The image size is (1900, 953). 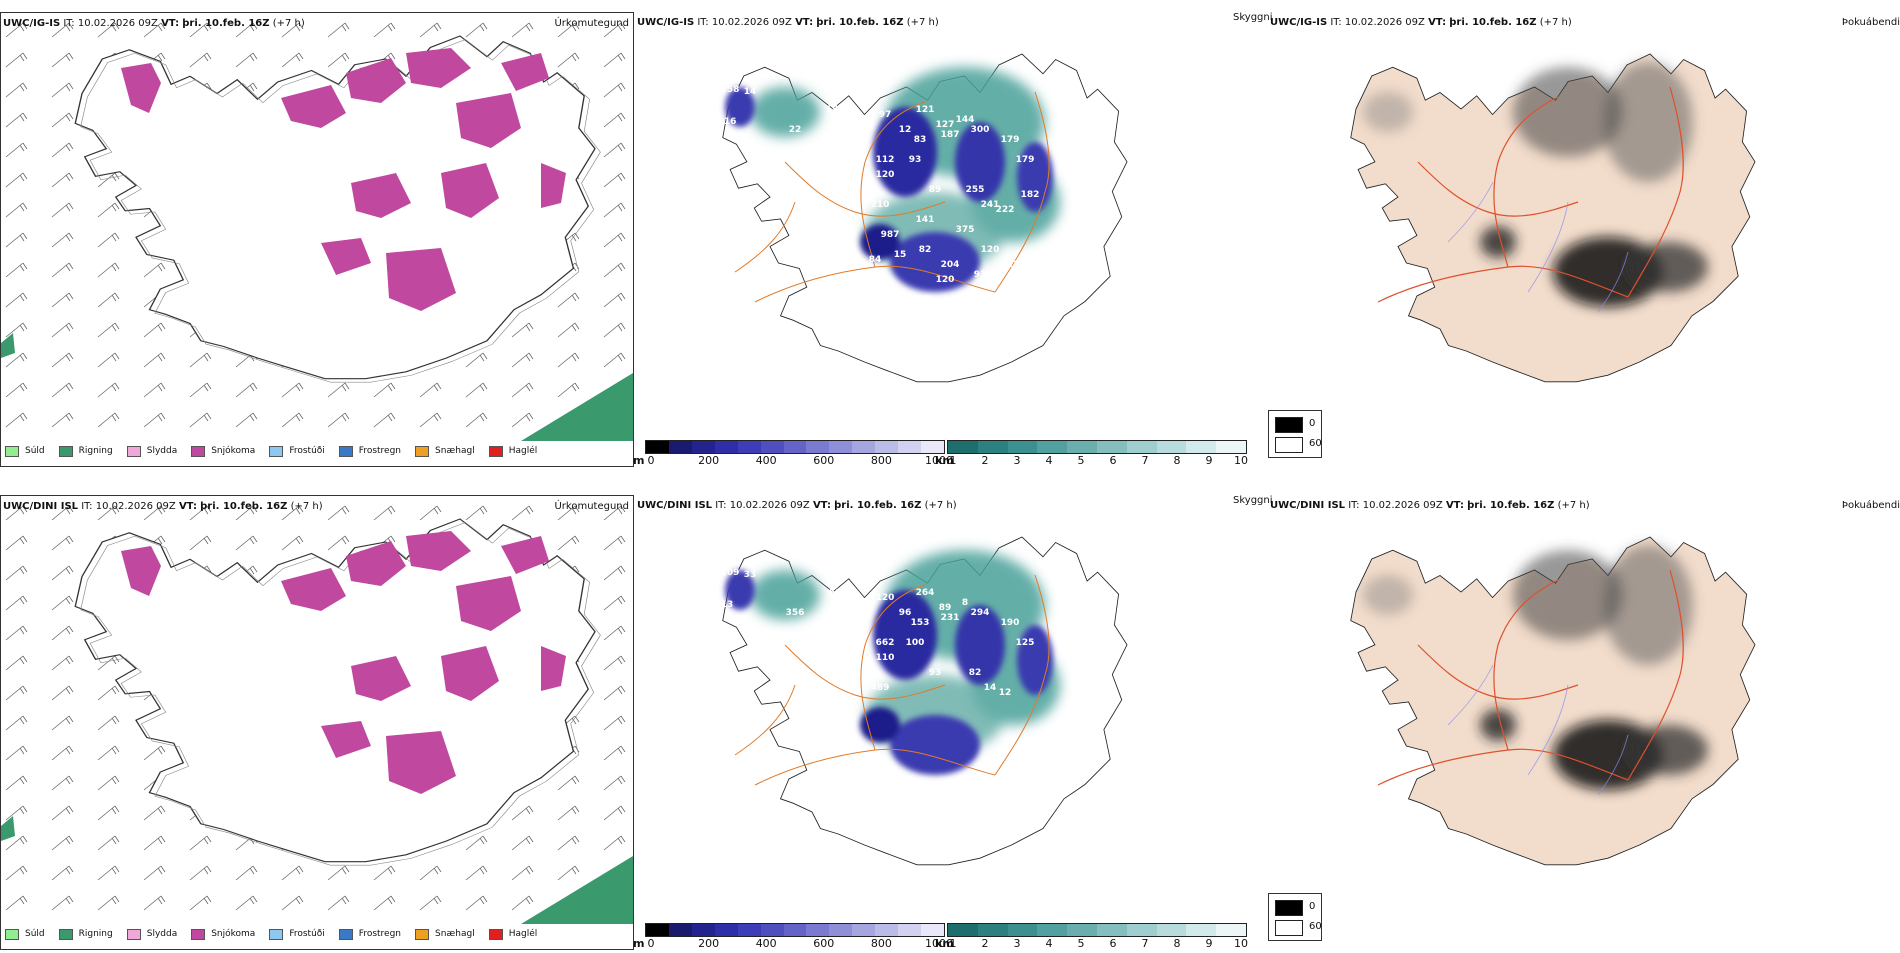 What do you see at coordinates (905, 130) in the screenshot?
I see `visibility-value: 12` at bounding box center [905, 130].